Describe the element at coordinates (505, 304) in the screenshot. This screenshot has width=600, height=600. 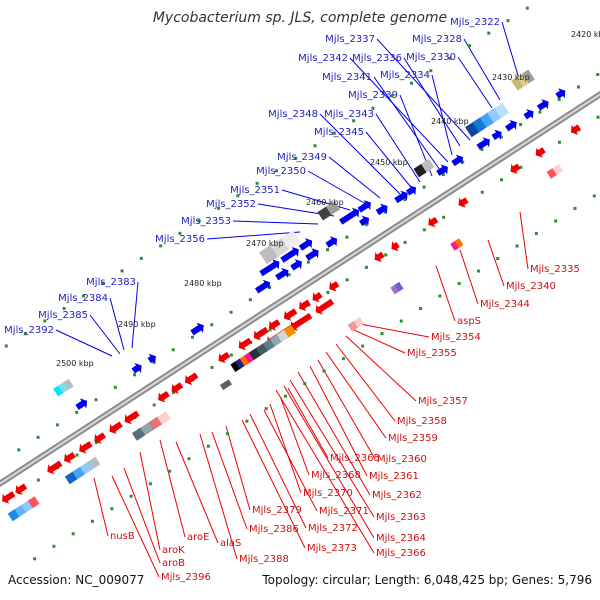
I see `gene-label: Mjls_2344` at that location.